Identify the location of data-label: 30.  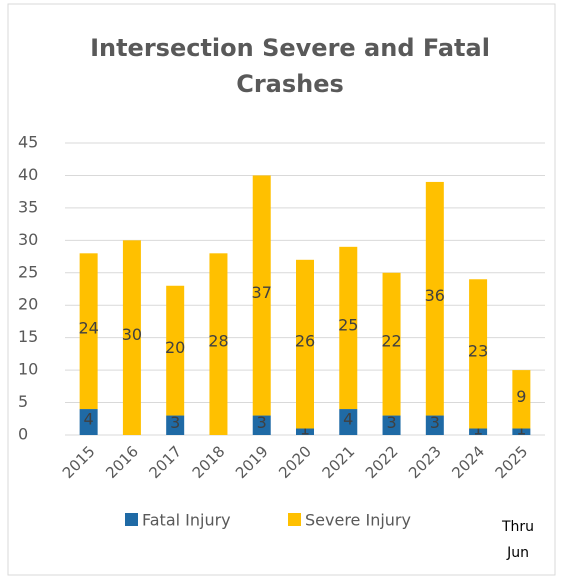
(132, 334).